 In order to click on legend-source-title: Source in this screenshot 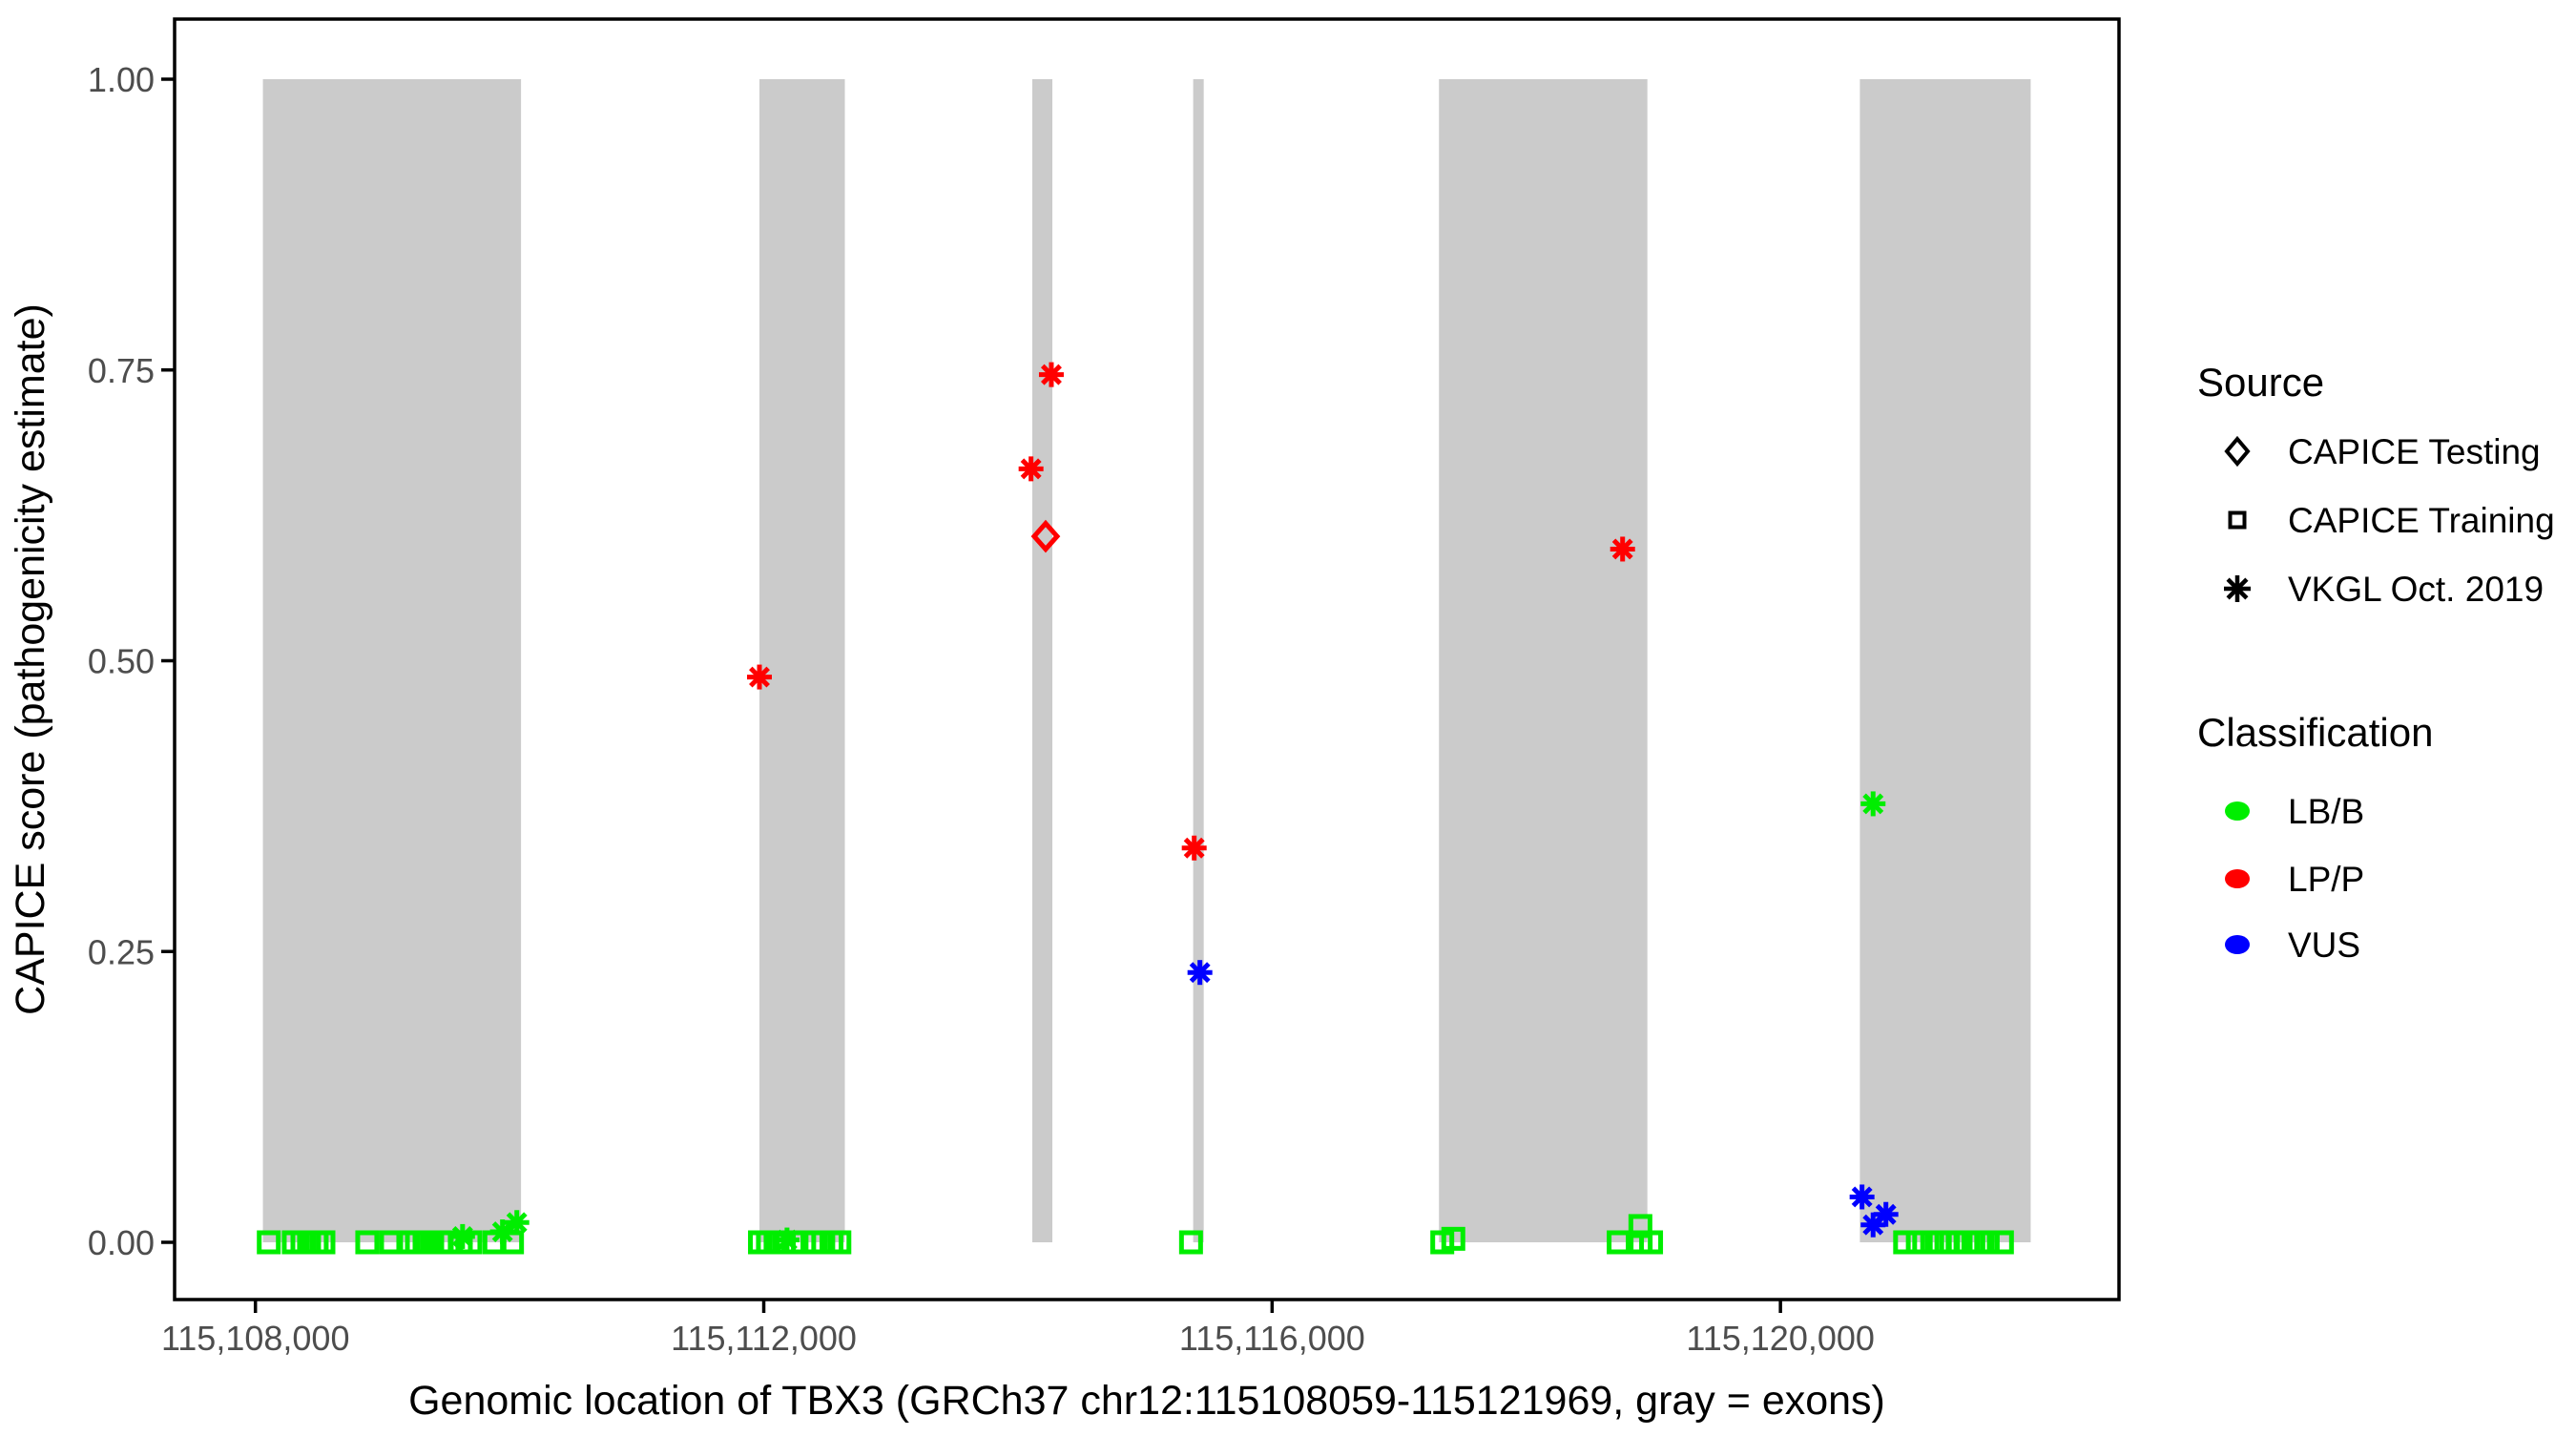, I will do `click(2260, 382)`.